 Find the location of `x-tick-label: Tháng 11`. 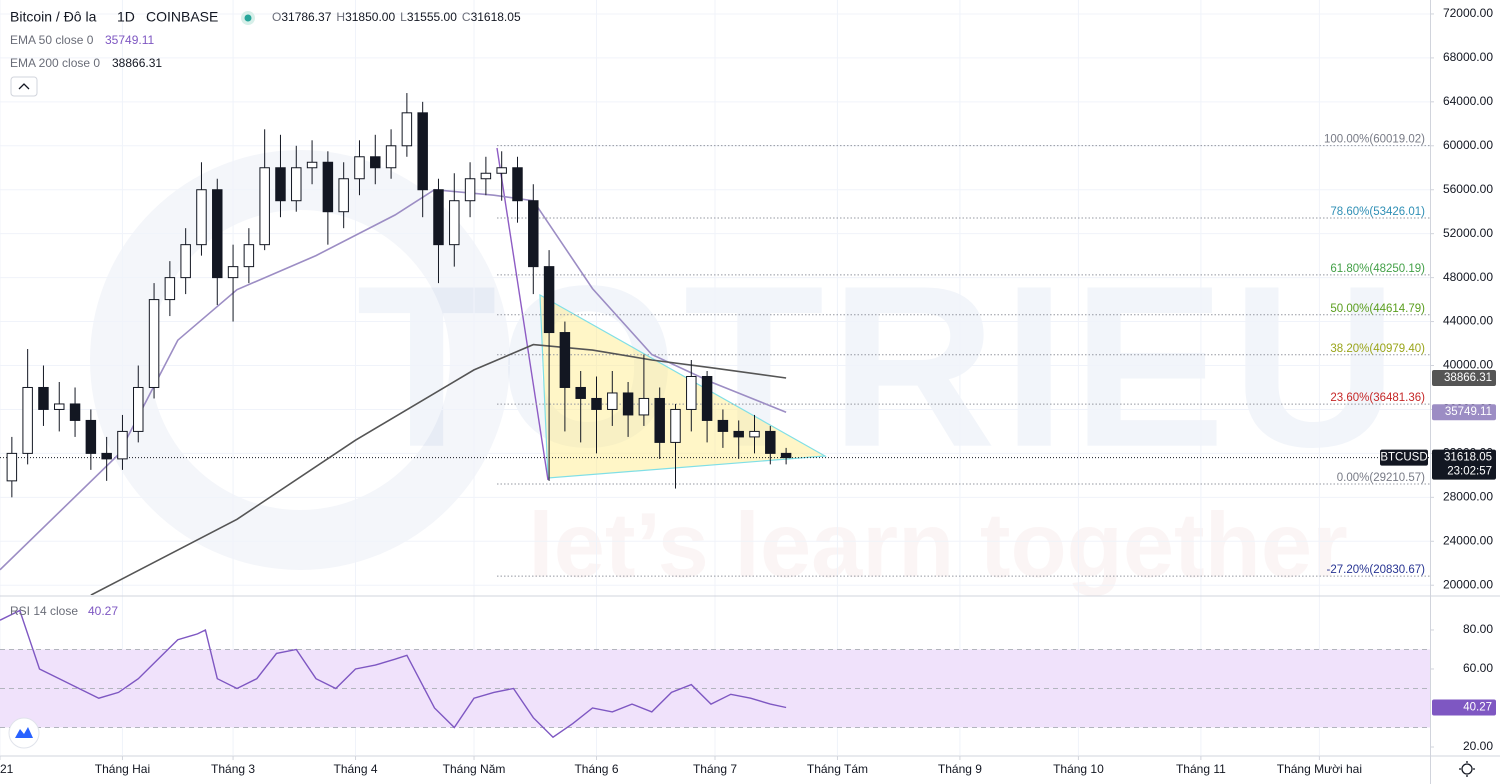

x-tick-label: Tháng 11 is located at coordinates (1201, 769).